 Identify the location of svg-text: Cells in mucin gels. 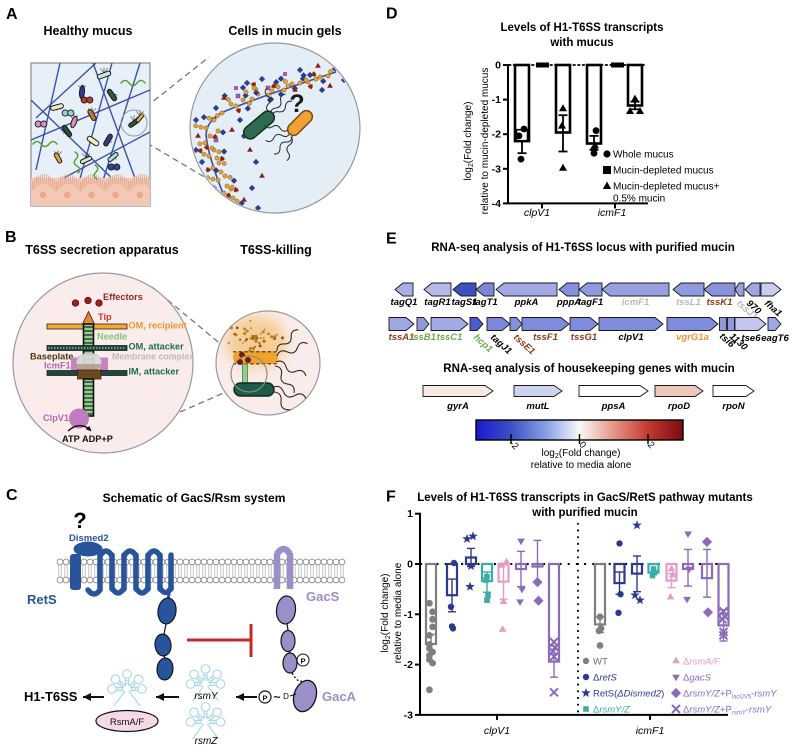
(284, 31).